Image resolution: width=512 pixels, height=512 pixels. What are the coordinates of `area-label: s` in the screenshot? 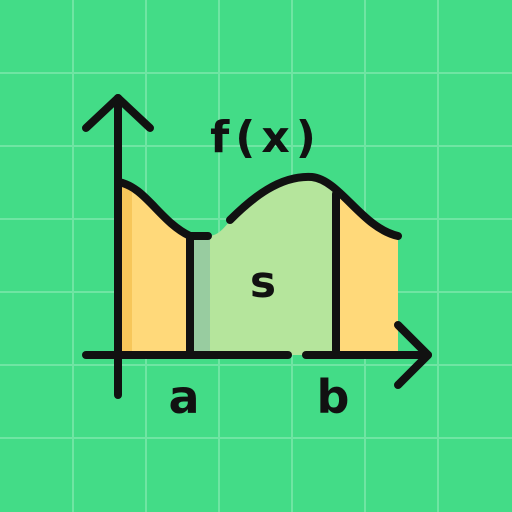 It's located at (263, 282).